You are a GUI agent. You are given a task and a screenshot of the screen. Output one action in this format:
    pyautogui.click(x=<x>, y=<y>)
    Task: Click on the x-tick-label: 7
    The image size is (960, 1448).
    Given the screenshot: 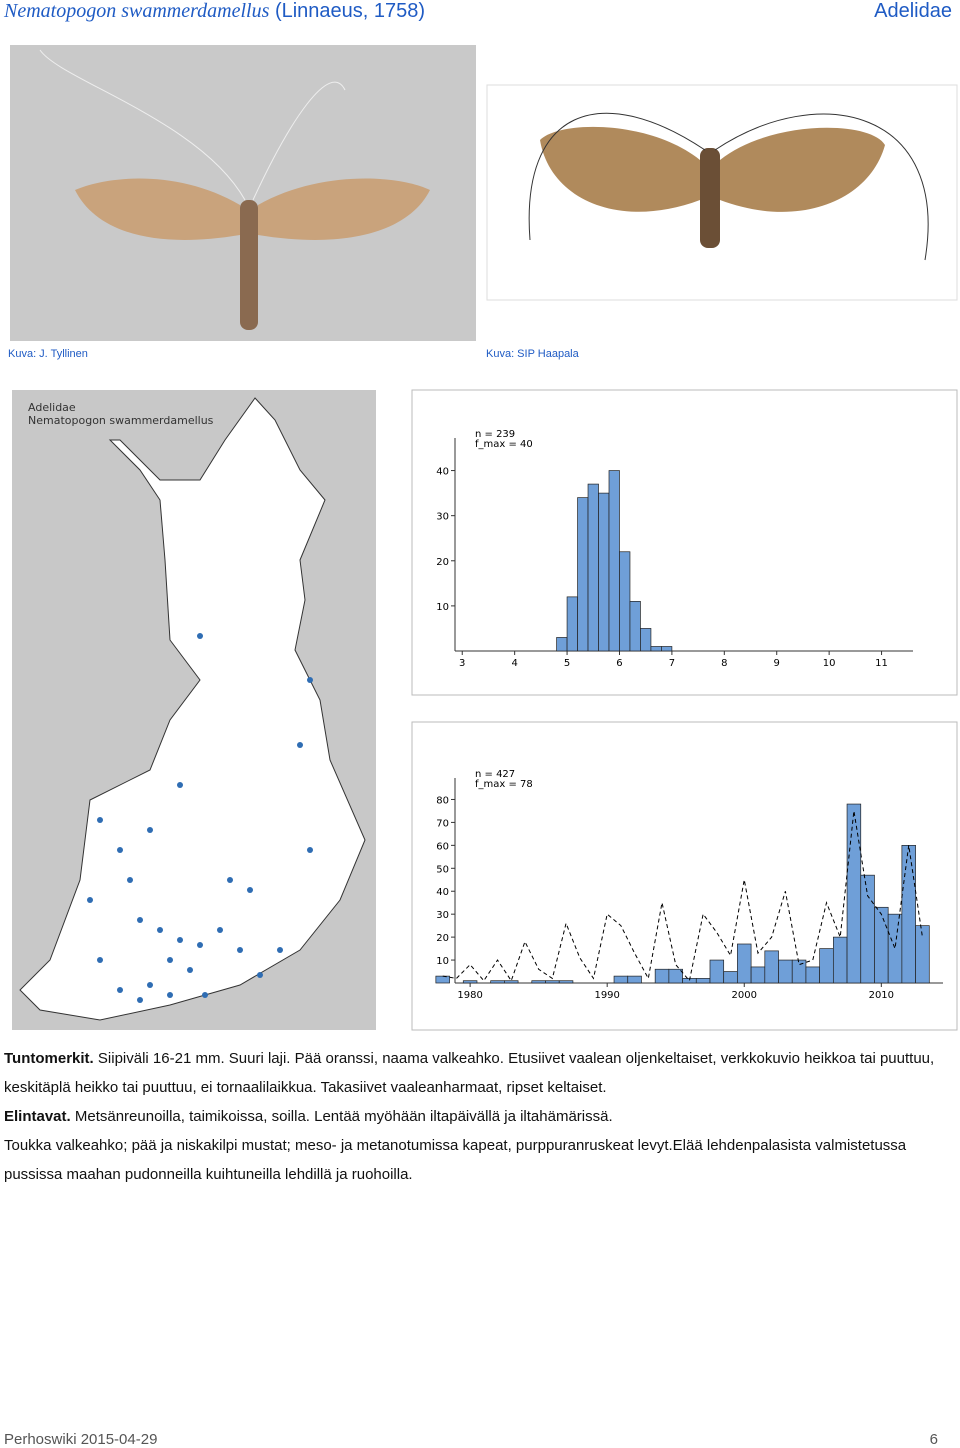 What is the action you would take?
    pyautogui.click(x=672, y=663)
    